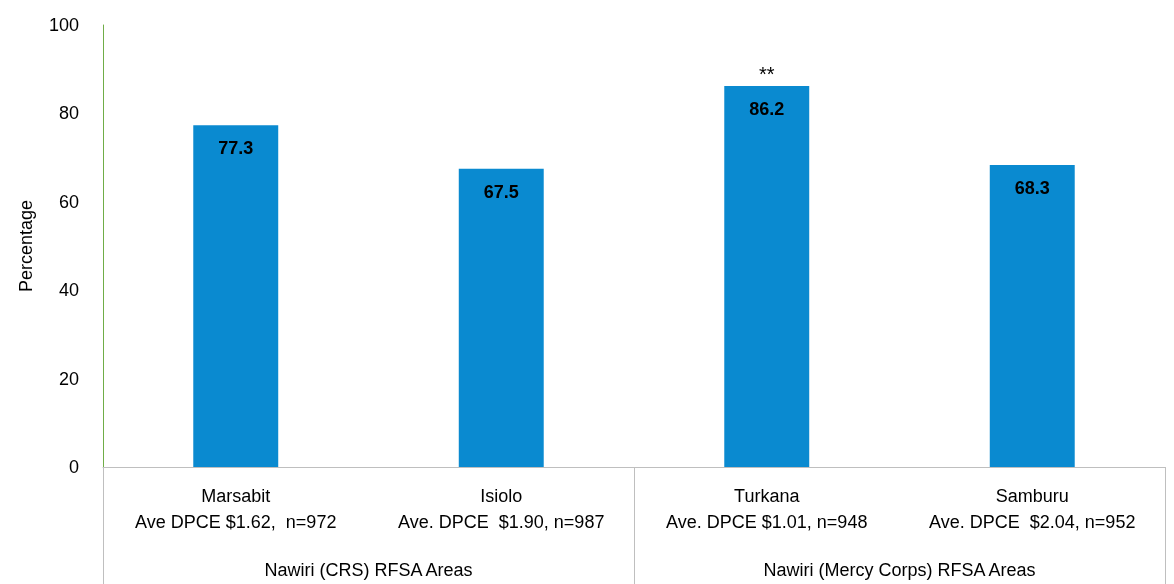 The width and height of the screenshot is (1174, 584). Describe the element at coordinates (899, 570) in the screenshot. I see `text: Nawiri (Mercy Corps) RFSA Areas` at that location.